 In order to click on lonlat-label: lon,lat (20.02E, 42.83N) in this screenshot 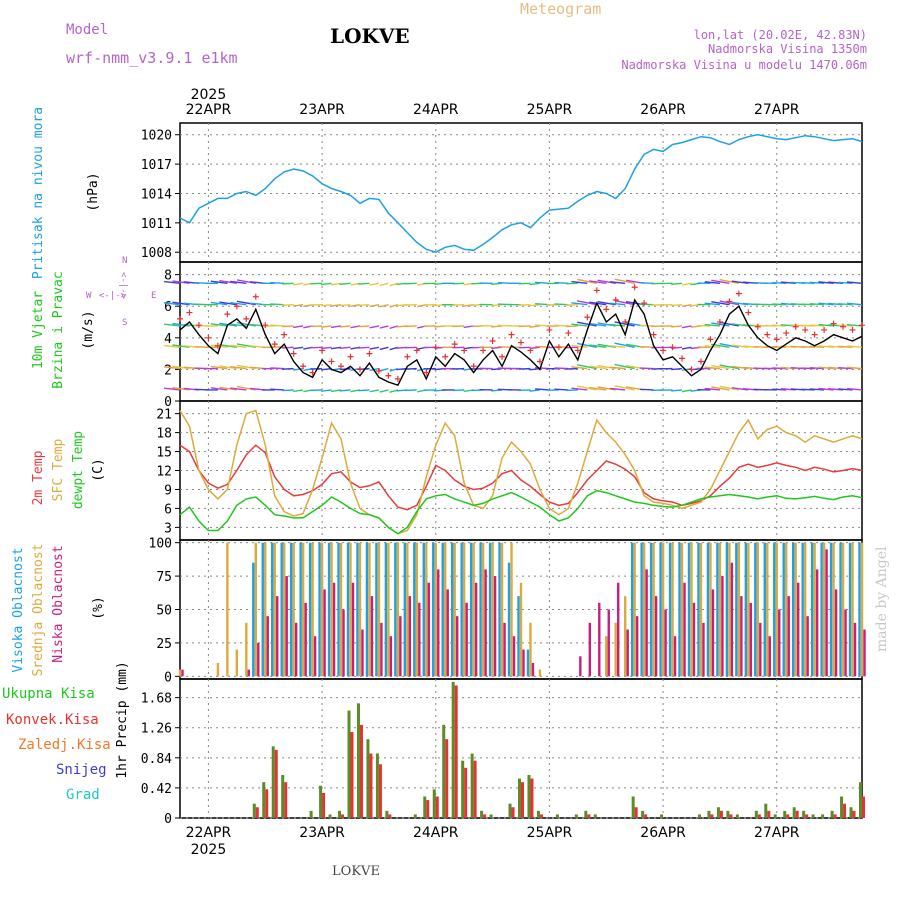, I will do `click(780, 35)`.